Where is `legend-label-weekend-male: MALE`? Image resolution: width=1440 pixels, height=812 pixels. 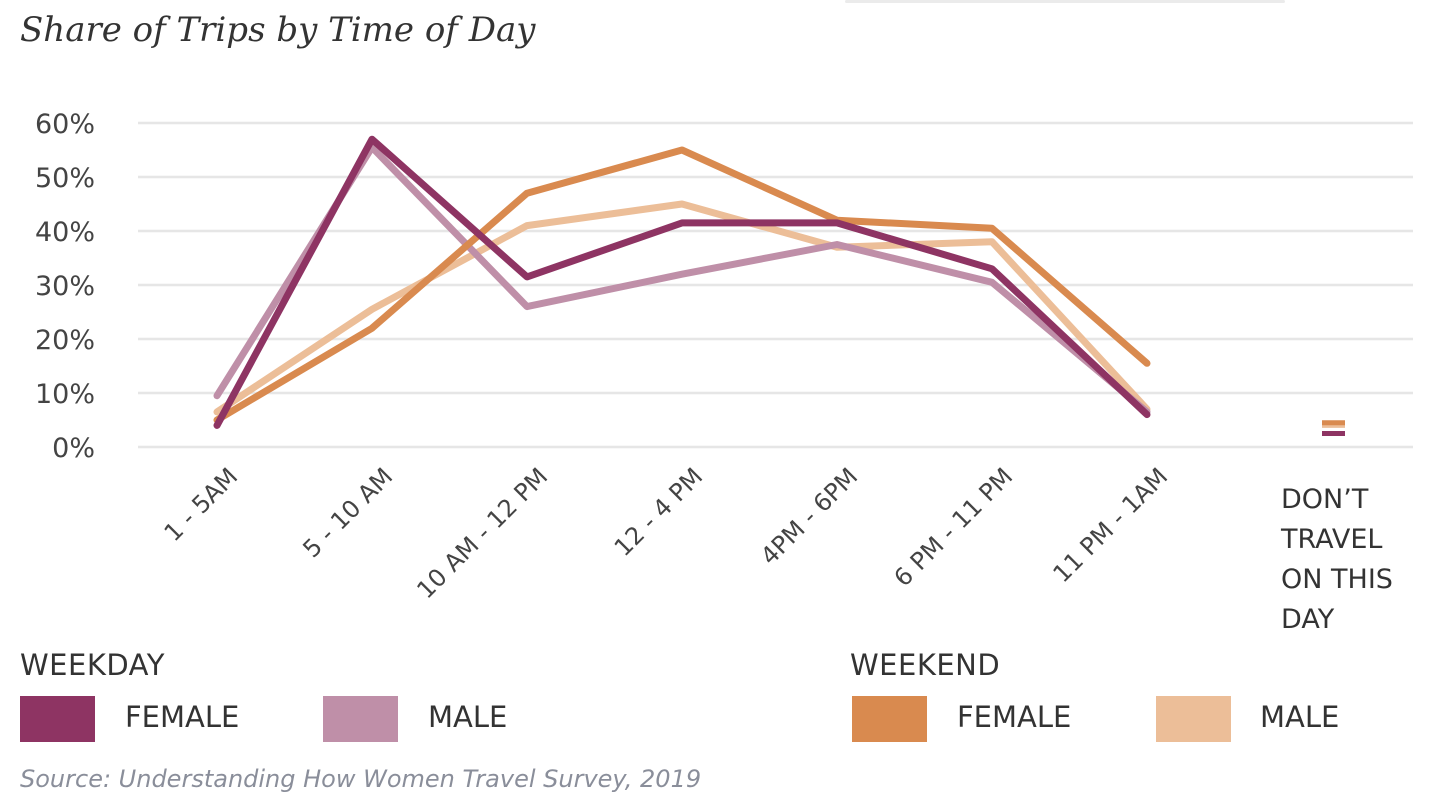 legend-label-weekend-male: MALE is located at coordinates (1300, 717).